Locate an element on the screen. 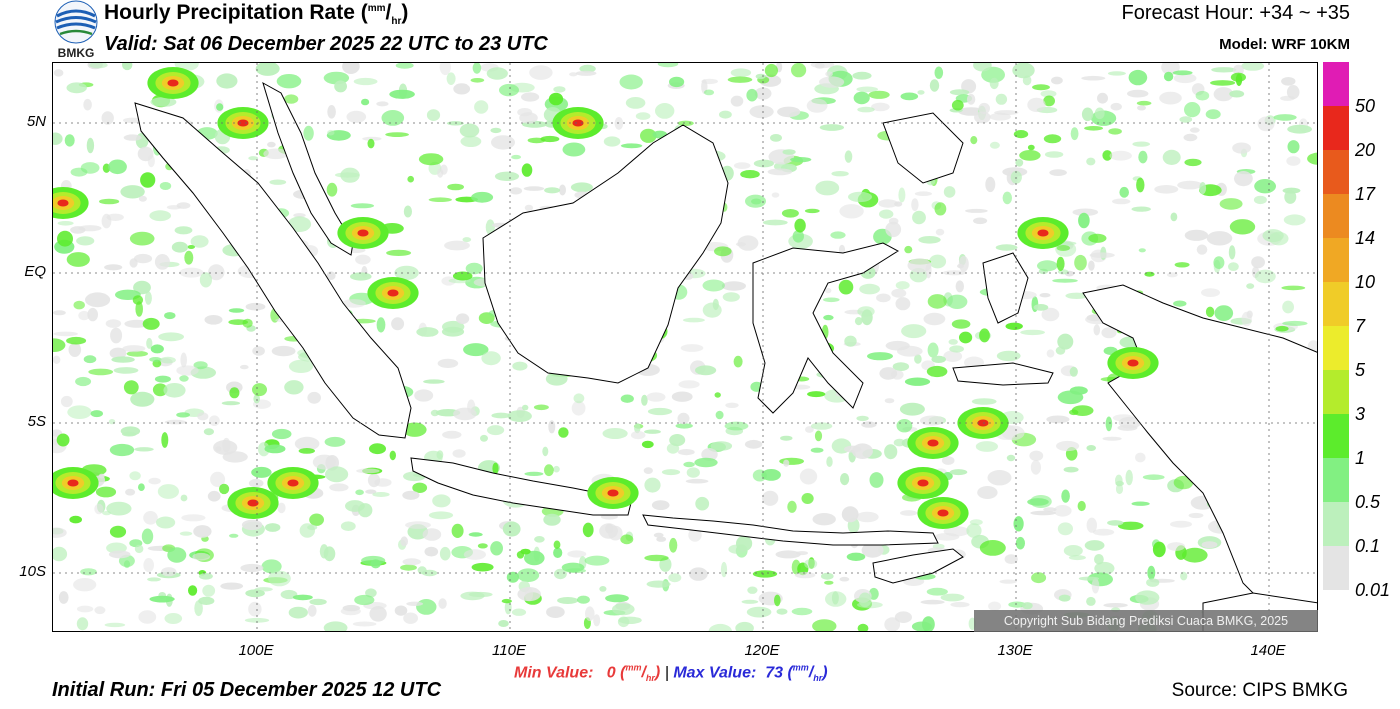 The width and height of the screenshot is (1400, 709). max-value: 73 is located at coordinates (774, 673).